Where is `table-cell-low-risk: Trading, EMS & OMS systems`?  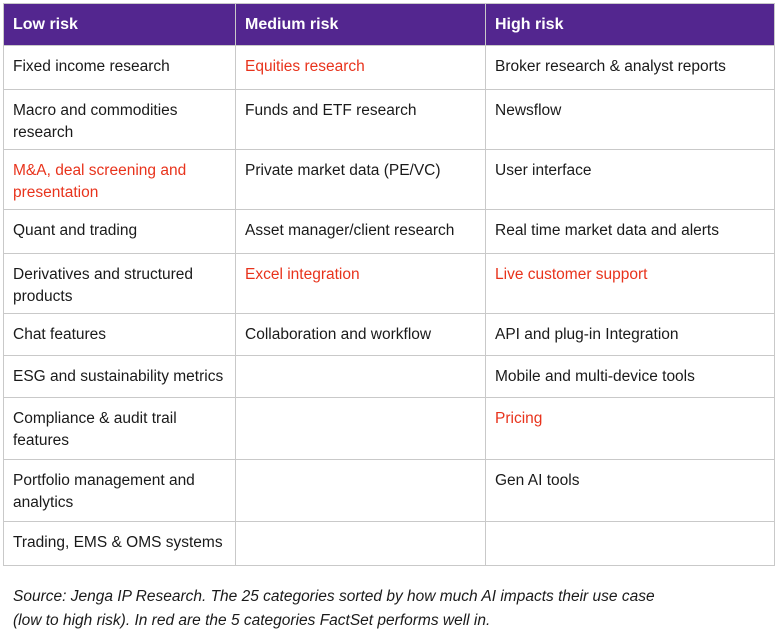
table-cell-low-risk: Trading, EMS & OMS systems is located at coordinates (119, 543).